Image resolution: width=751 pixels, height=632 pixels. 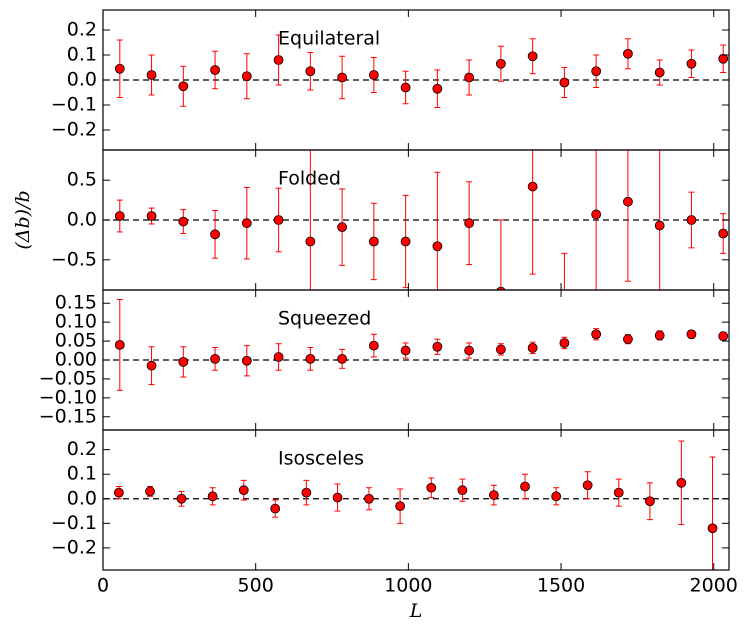 I want to click on panel-title: Equilateral, so click(x=329, y=39).